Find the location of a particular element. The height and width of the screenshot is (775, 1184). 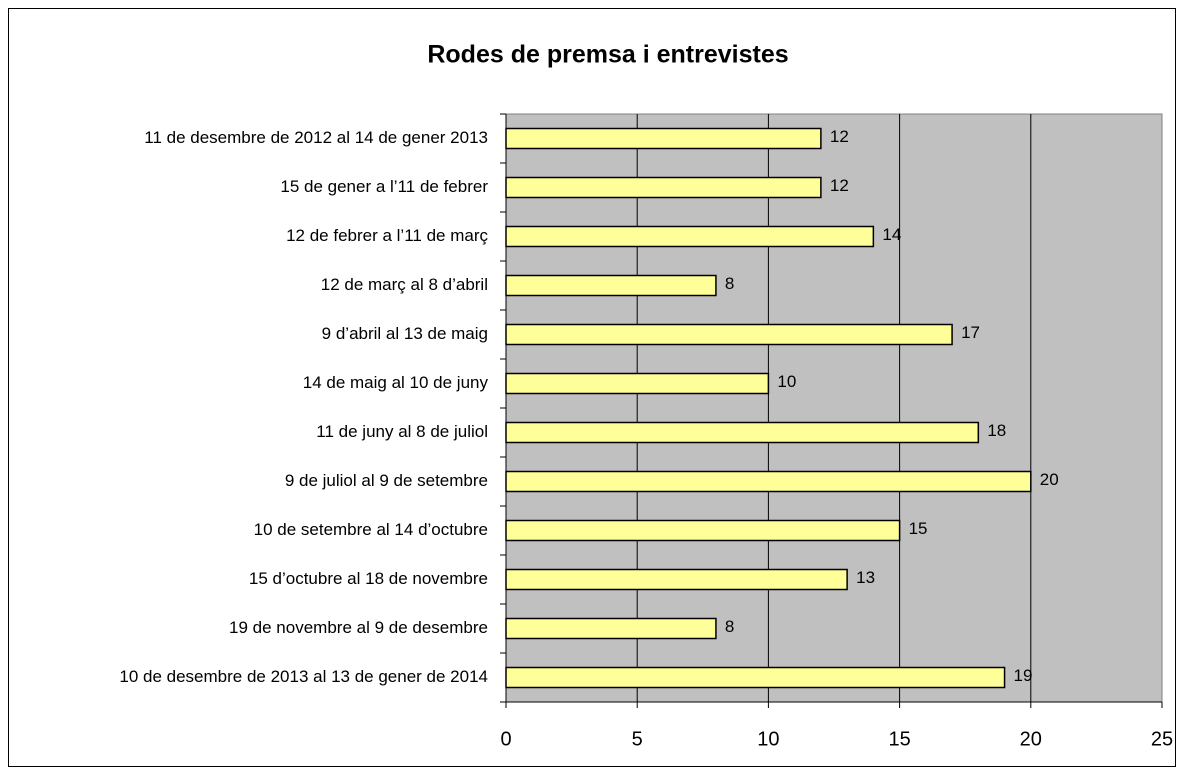

y-tick-label: 9 de juliol al 9 de setembre is located at coordinates (386, 480).